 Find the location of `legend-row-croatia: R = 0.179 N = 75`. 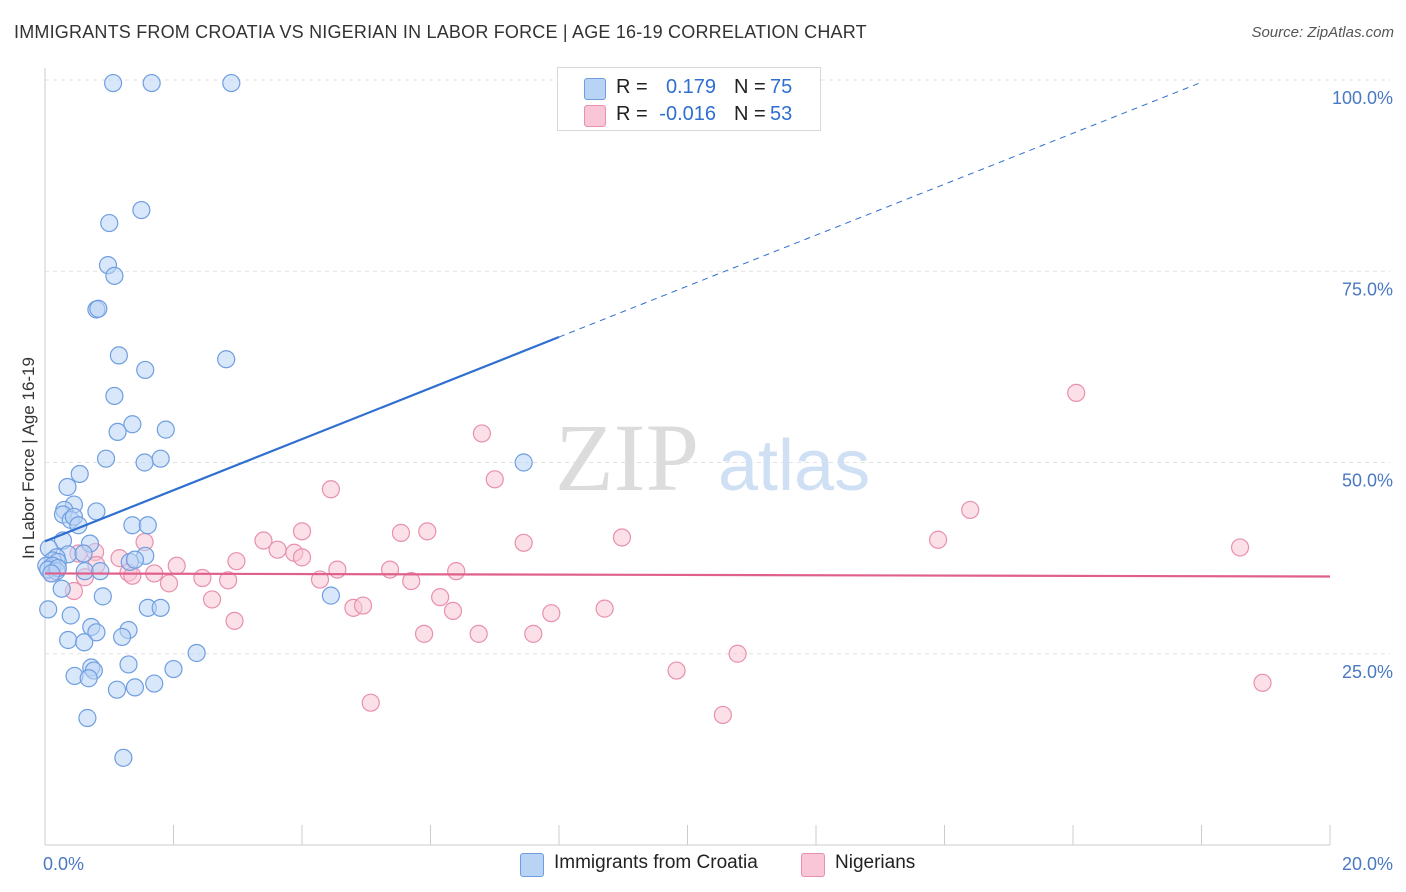

legend-row-croatia: R = 0.179 N = 75 is located at coordinates (689, 88).